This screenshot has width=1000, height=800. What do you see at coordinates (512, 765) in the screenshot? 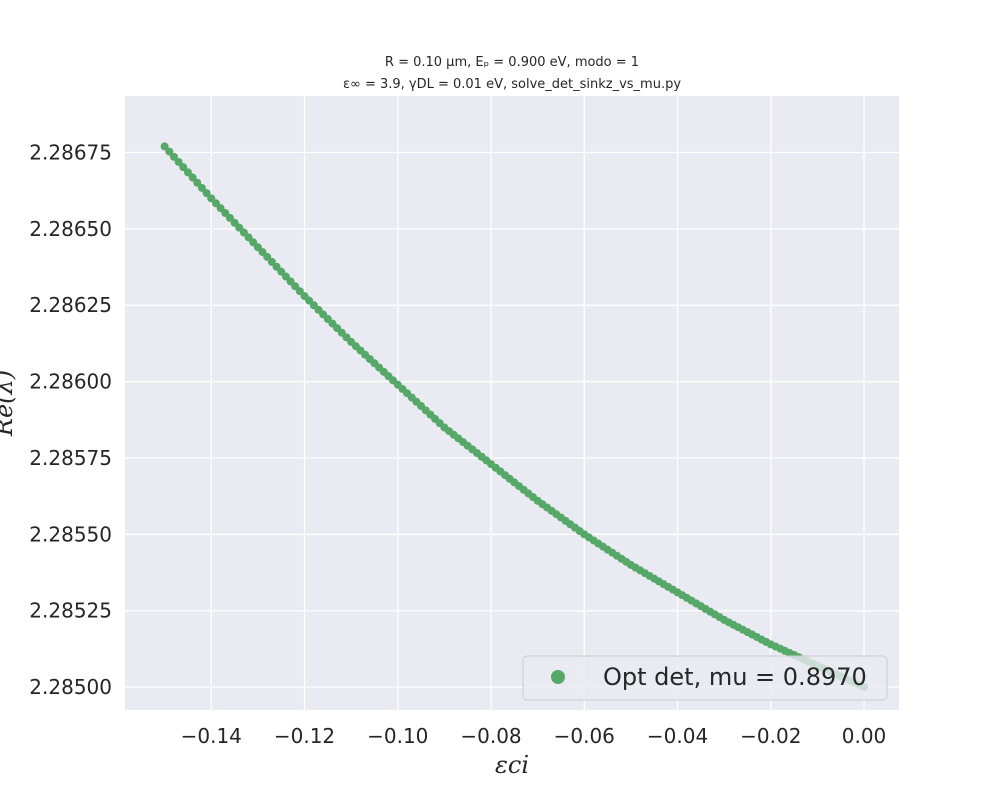
I see `x-axis-label: εci` at bounding box center [512, 765].